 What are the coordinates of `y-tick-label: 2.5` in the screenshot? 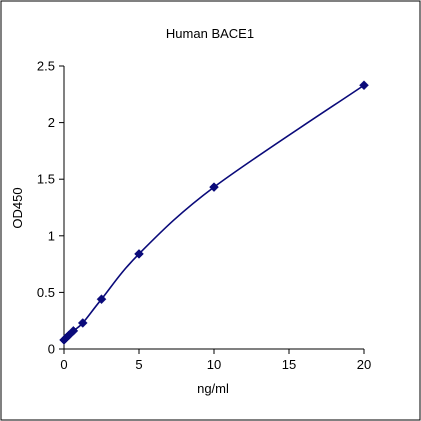 It's located at (46, 66).